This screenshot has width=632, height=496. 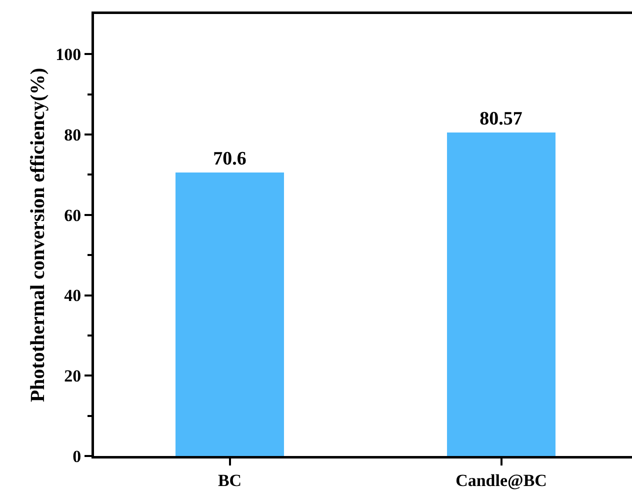 What do you see at coordinates (73, 376) in the screenshot?
I see `y-tick-label: 20` at bounding box center [73, 376].